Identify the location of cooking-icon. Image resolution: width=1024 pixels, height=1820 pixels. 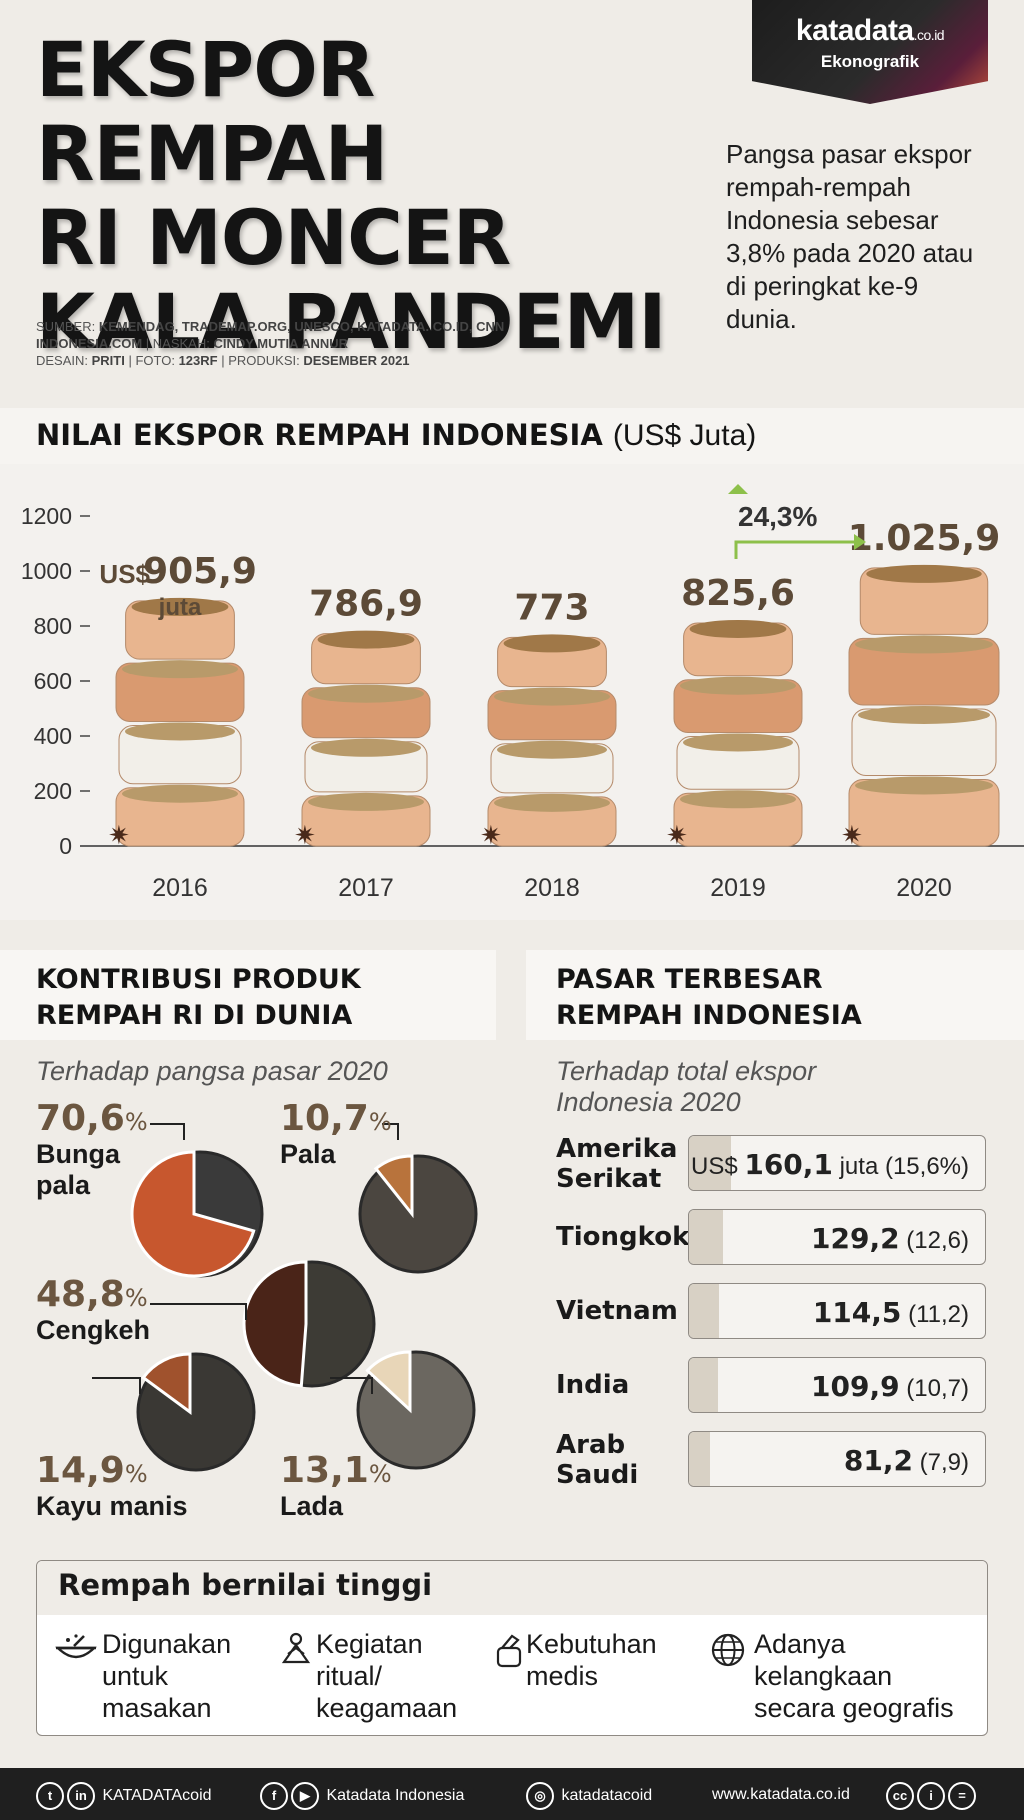
(76, 1646).